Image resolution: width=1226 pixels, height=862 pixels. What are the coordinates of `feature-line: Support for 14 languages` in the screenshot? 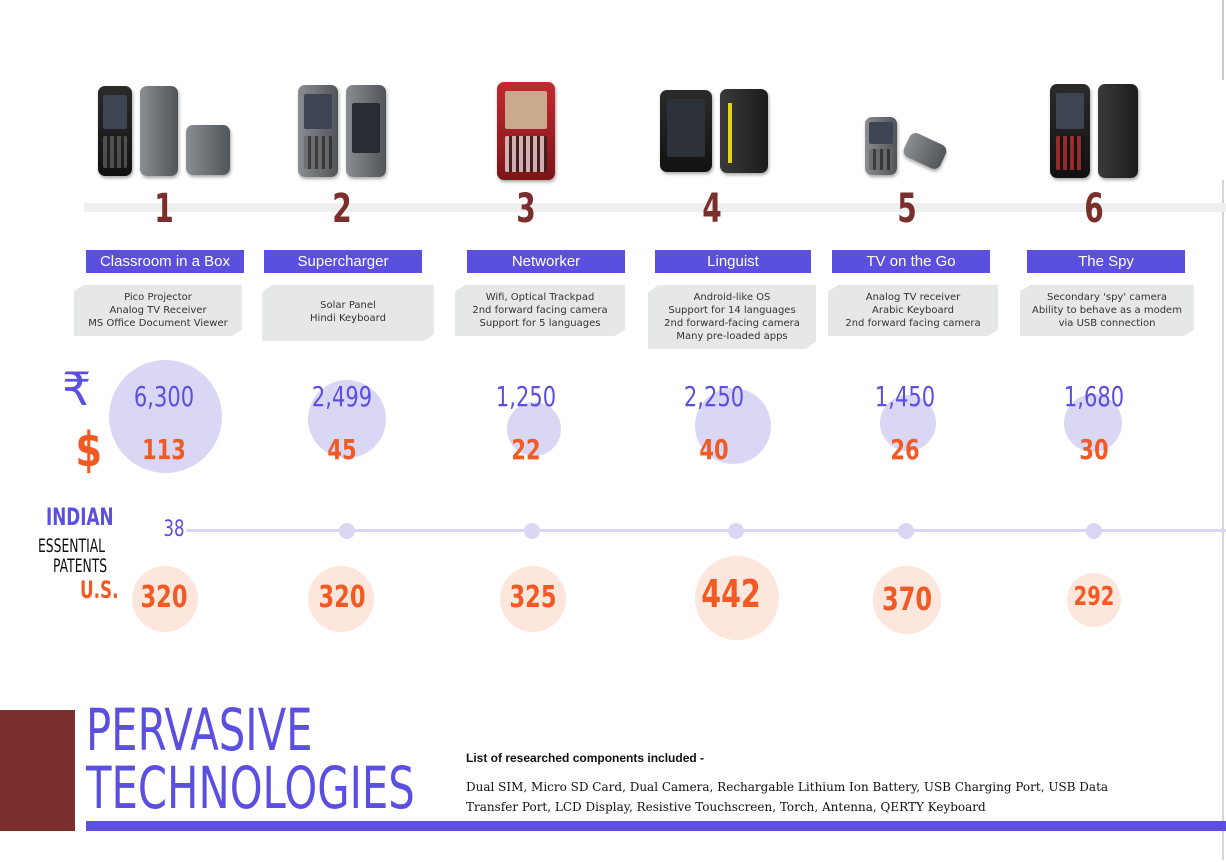 It's located at (732, 310).